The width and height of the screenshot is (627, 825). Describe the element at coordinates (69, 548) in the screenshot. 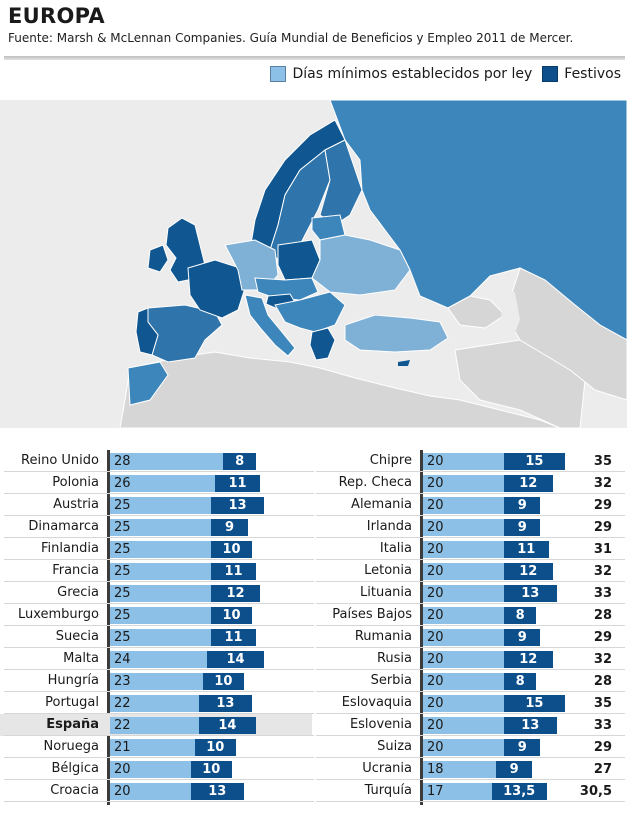

I see `country-label: Finlandia` at that location.